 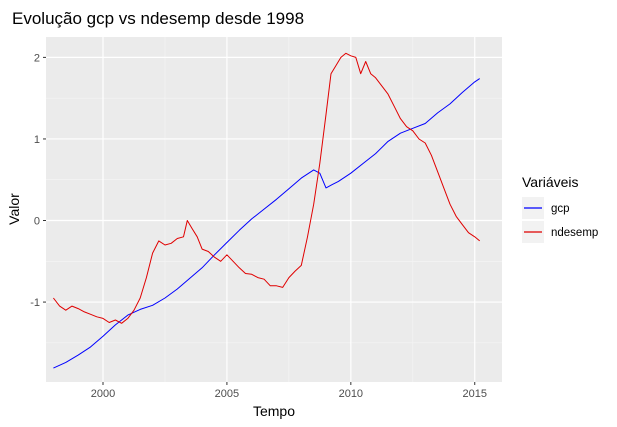 I want to click on y-axis-title: Valor, so click(x=14, y=209).